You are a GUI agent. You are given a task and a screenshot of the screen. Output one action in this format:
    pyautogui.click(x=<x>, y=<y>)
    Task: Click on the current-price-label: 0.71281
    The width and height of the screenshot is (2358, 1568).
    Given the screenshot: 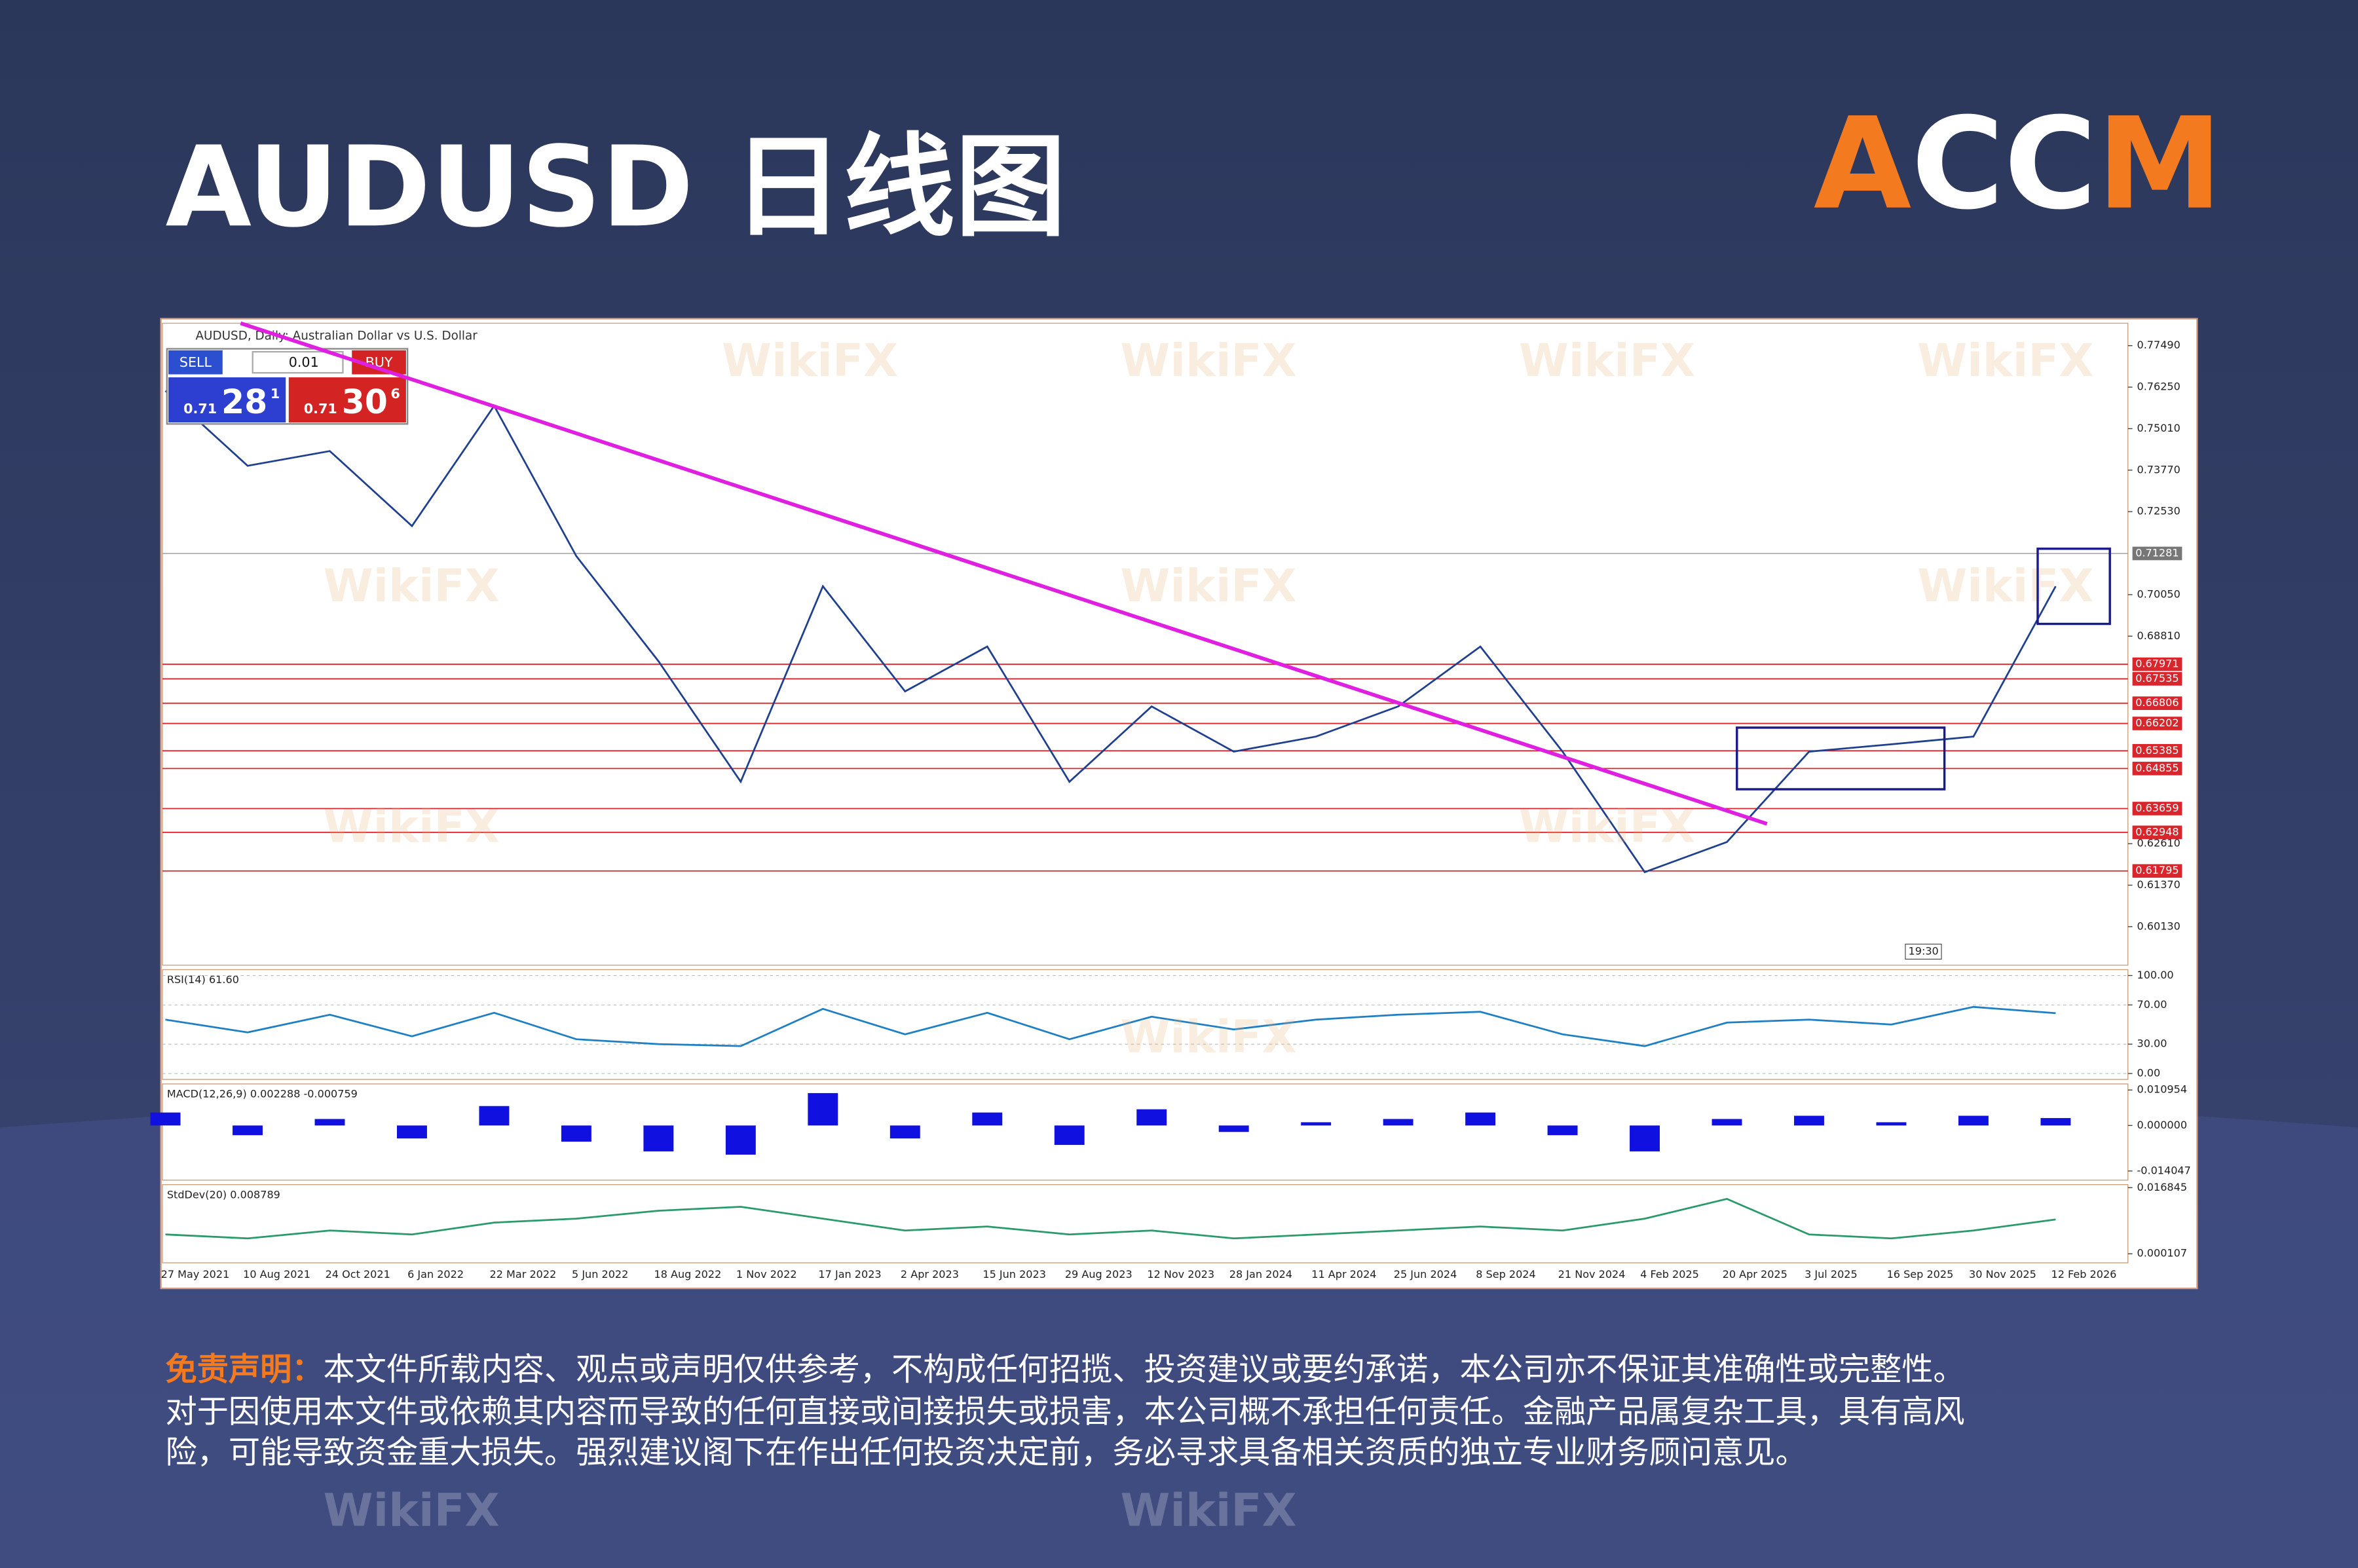 What is the action you would take?
    pyautogui.click(x=2157, y=553)
    